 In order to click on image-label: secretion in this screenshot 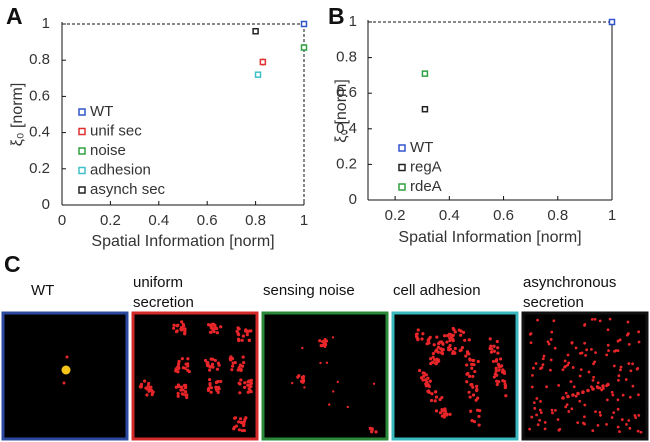, I will do `click(553, 302)`.